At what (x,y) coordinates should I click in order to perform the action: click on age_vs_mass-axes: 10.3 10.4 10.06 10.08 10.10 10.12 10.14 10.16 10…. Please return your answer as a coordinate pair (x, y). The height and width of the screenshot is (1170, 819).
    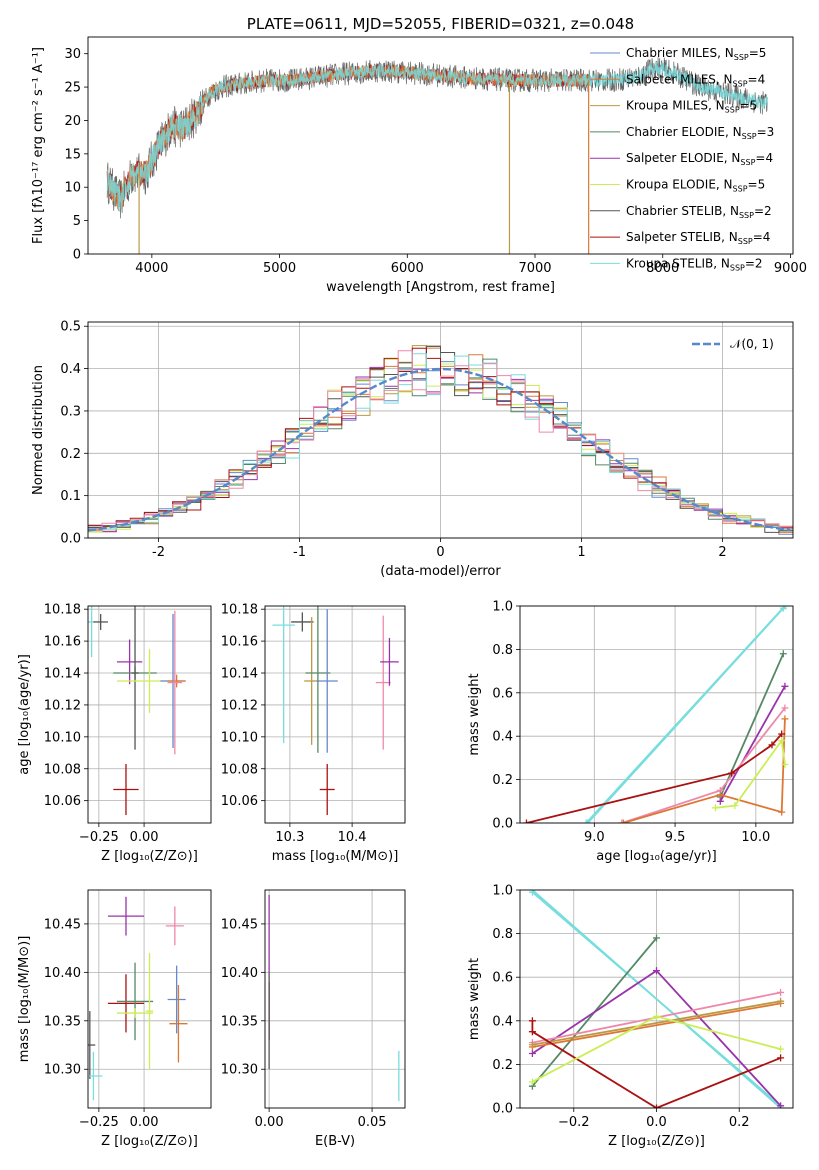
    Looking at the image, I should click on (313, 733).